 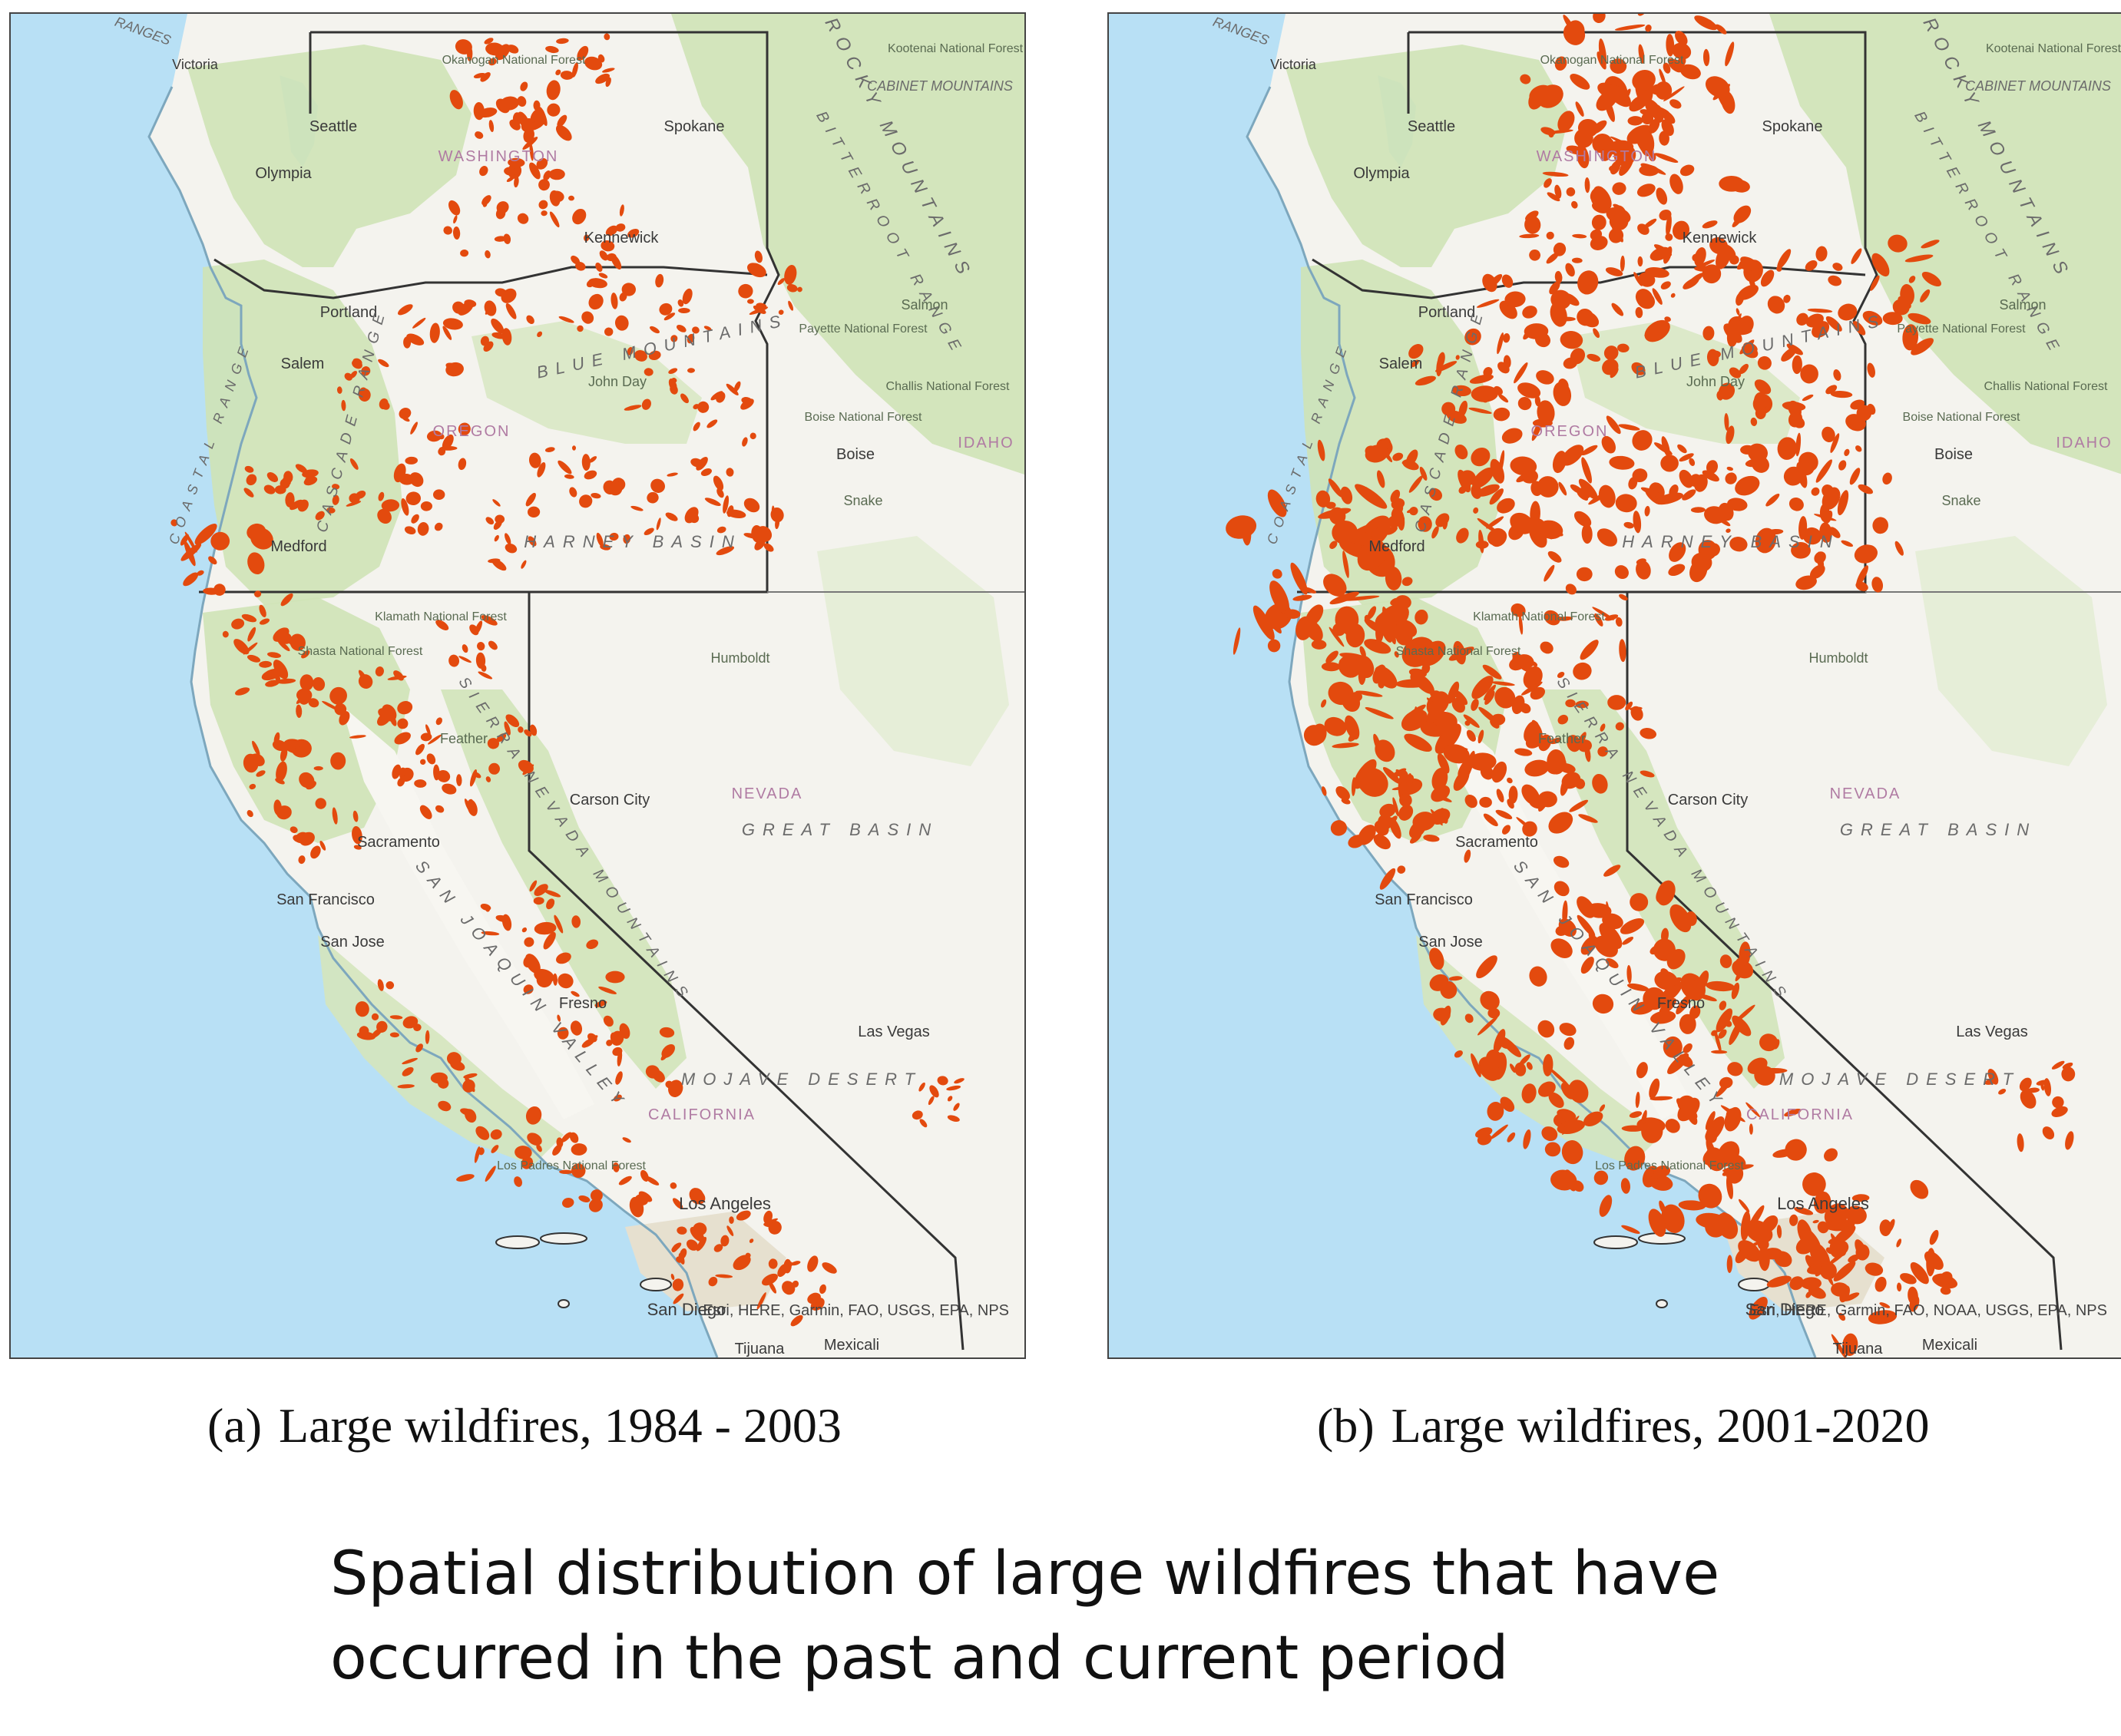 I want to click on map-label-cities: Portland, so click(x=1447, y=312).